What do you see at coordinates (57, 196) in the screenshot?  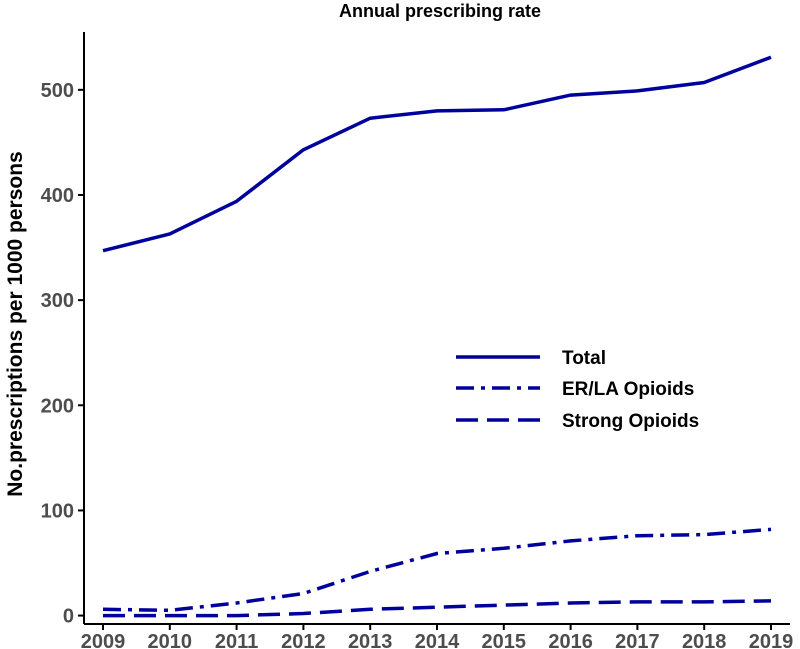 I see `y-tick-label-400: 400` at bounding box center [57, 196].